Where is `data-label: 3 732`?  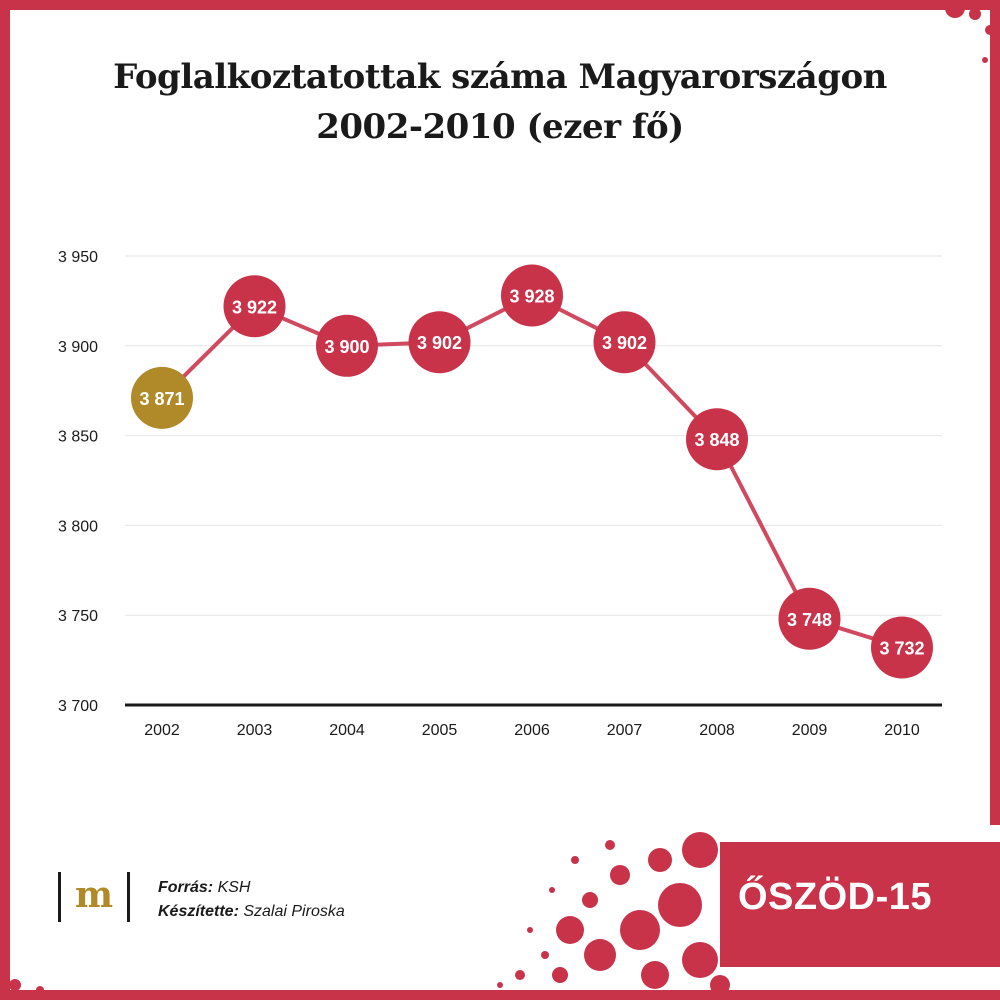 data-label: 3 732 is located at coordinates (901, 649).